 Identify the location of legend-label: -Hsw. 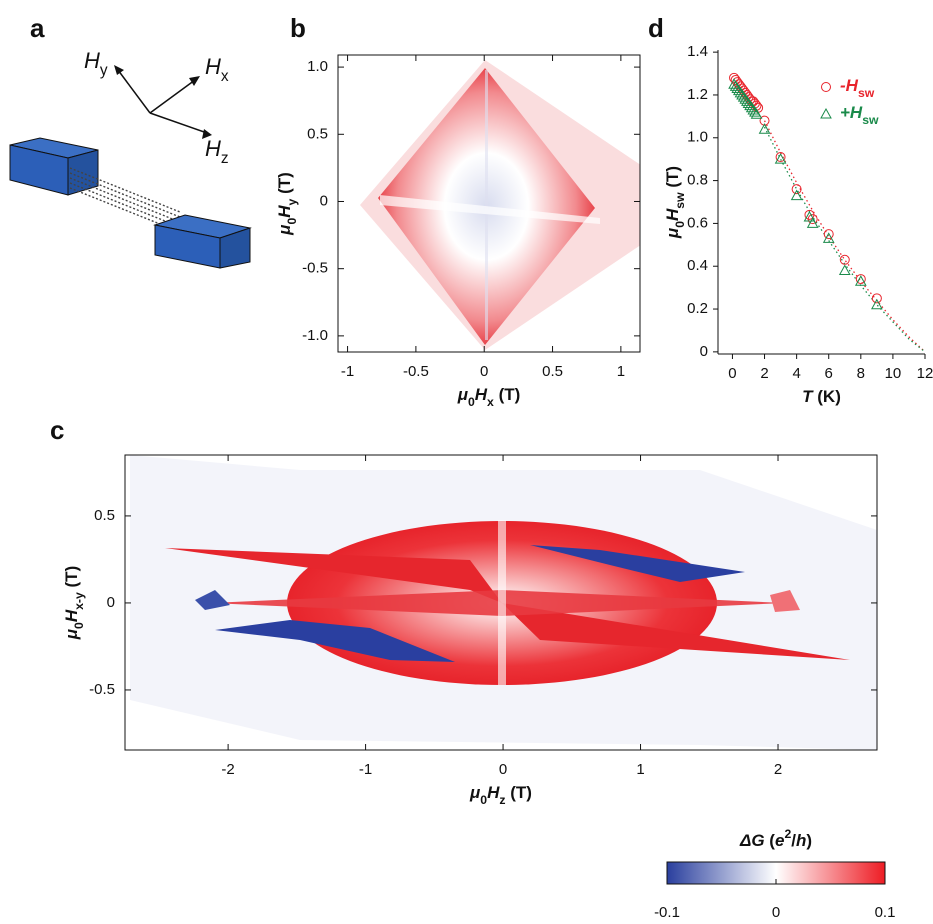
(857, 88).